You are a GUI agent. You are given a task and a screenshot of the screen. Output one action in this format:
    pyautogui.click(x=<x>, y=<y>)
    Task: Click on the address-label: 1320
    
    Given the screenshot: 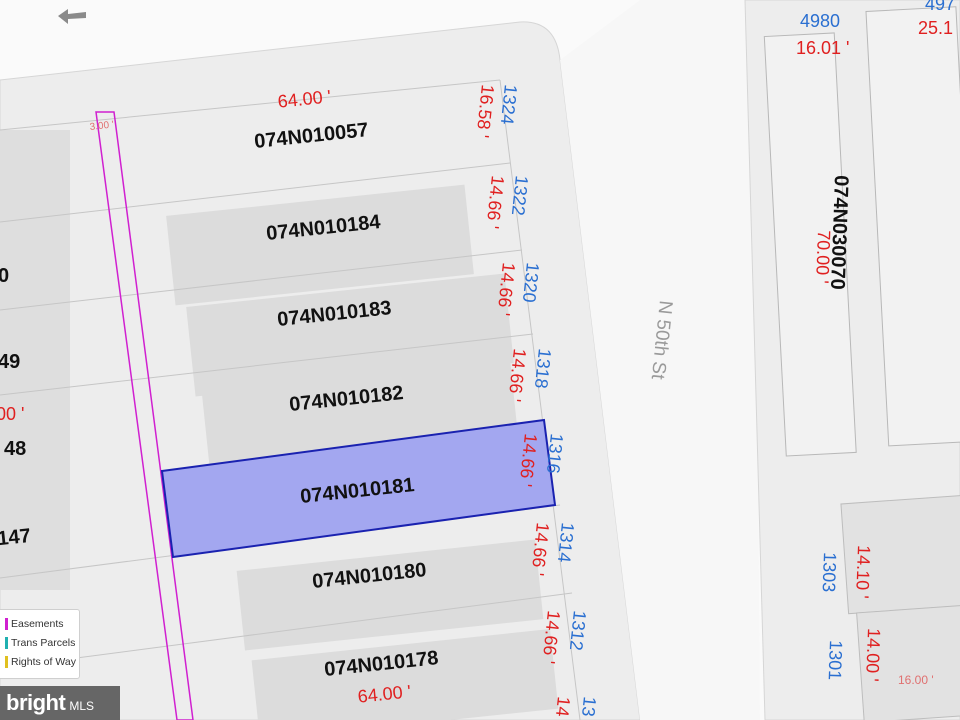 What is the action you would take?
    pyautogui.click(x=531, y=283)
    